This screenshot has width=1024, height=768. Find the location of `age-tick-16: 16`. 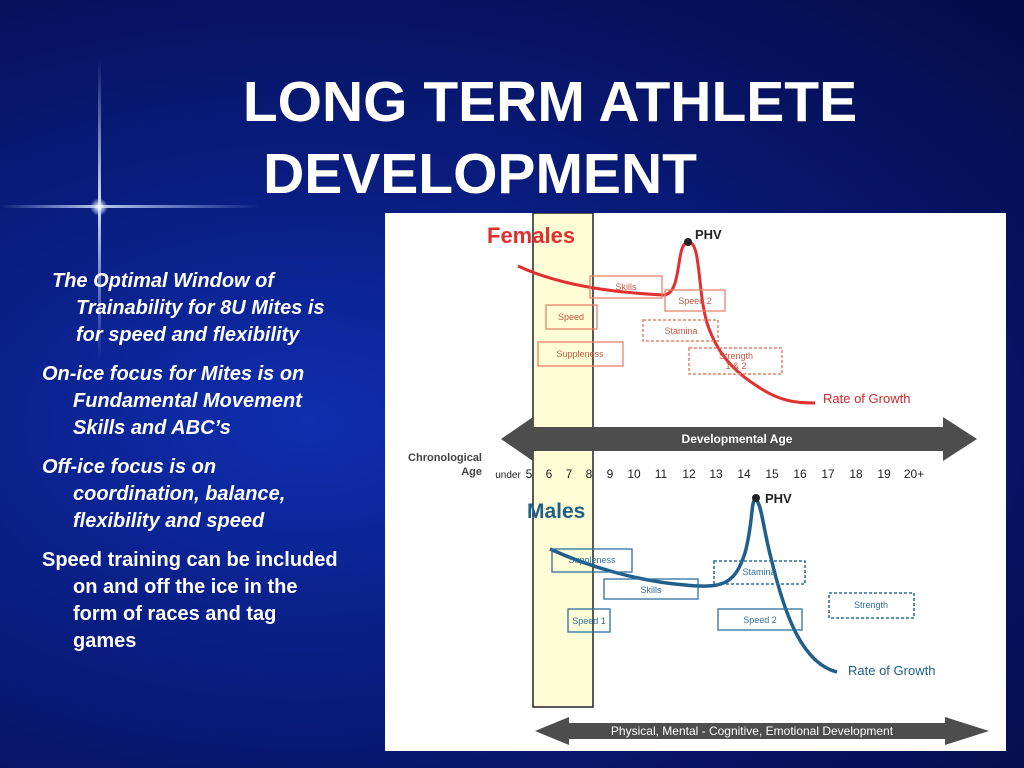

age-tick-16: 16 is located at coordinates (800, 474).